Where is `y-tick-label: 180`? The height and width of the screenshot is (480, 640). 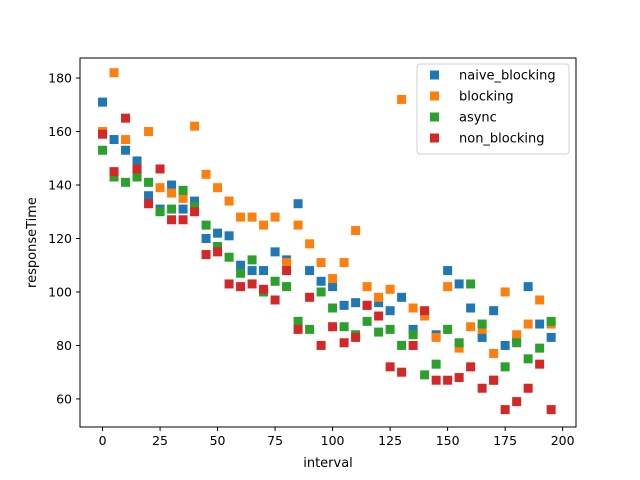 y-tick-label: 180 is located at coordinates (60, 78).